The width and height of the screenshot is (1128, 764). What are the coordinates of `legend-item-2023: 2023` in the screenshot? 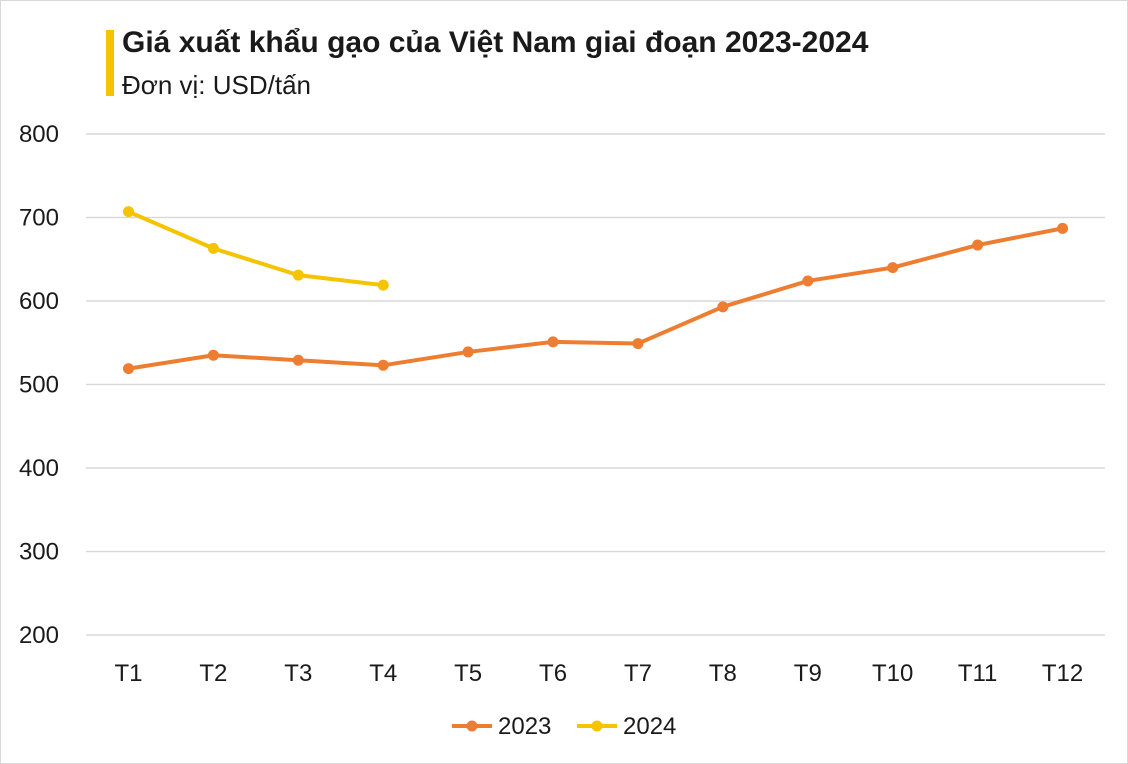 It's located at (501, 726).